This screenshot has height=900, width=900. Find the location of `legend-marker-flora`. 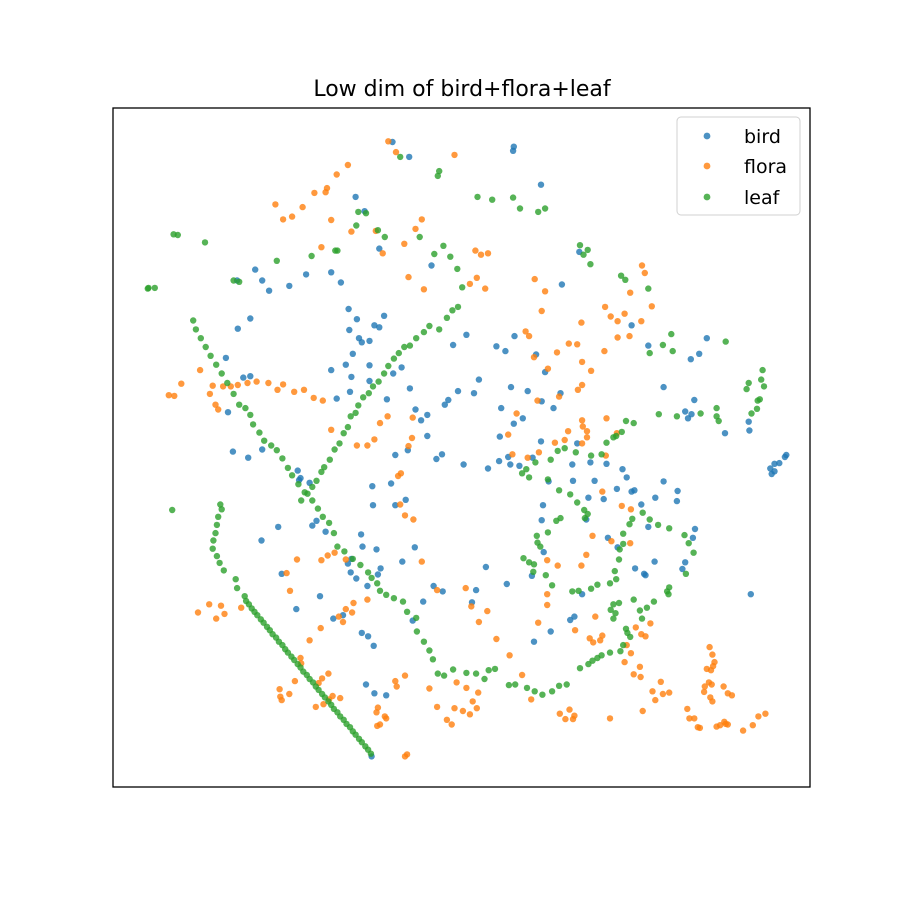

legend-marker-flora is located at coordinates (707, 166).